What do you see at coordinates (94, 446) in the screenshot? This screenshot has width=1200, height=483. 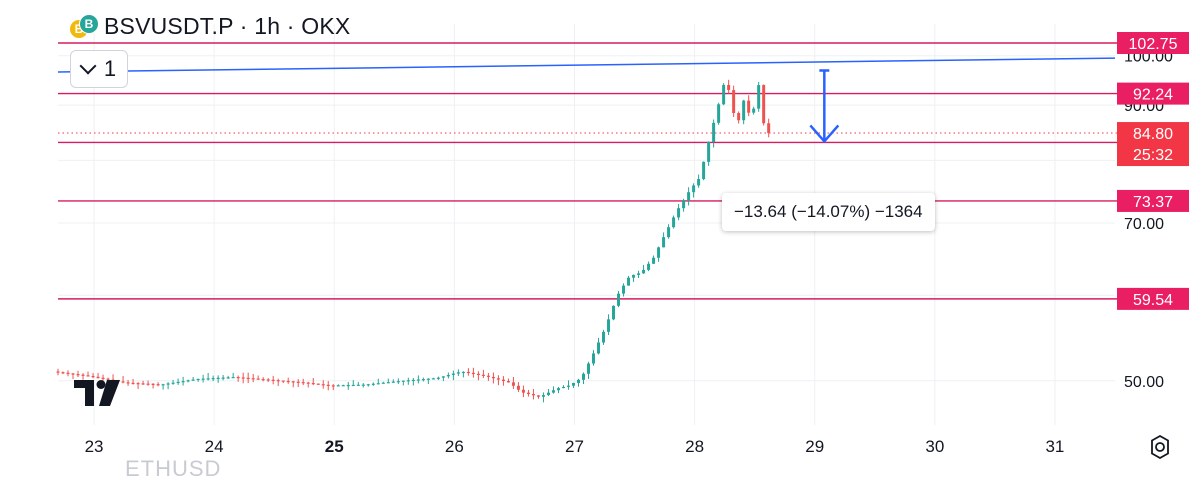 I see `time-tick-label: 23` at bounding box center [94, 446].